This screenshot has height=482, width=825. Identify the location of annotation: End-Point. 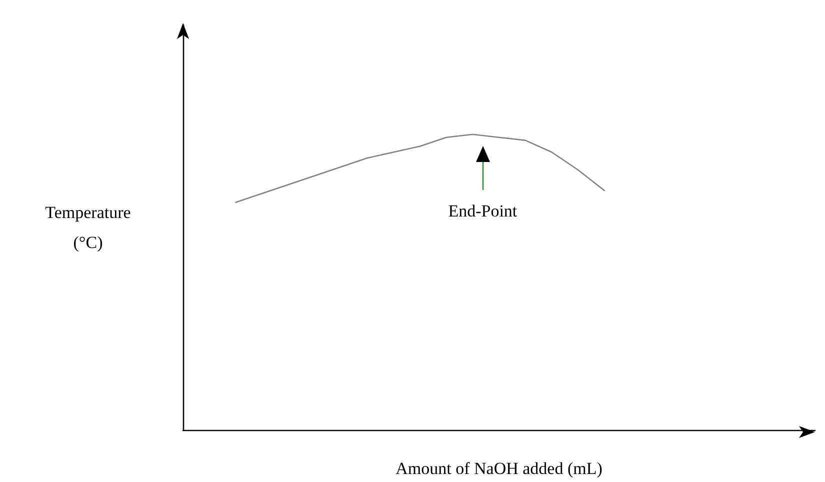
(483, 210).